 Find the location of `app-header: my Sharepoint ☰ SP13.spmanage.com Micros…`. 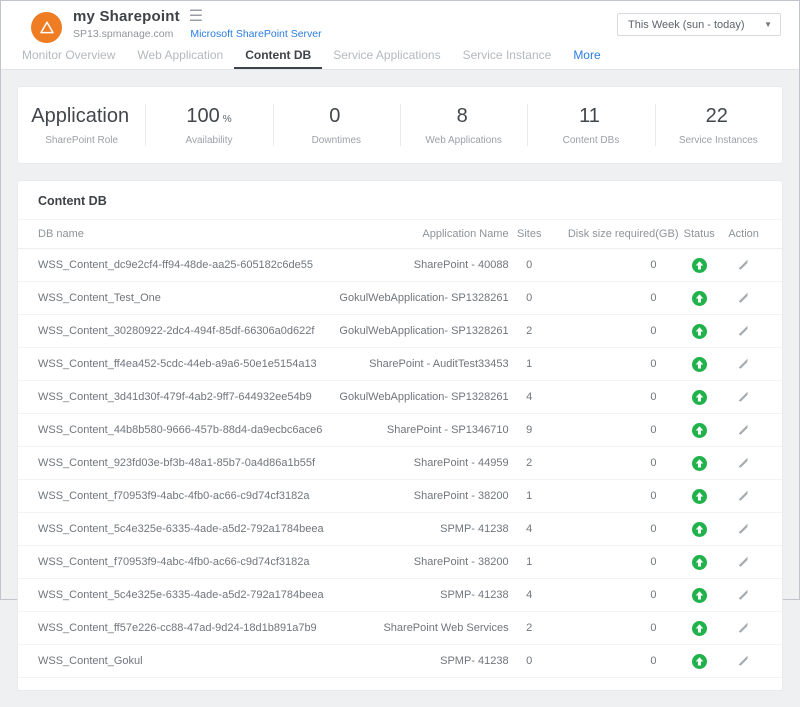

app-header: my Sharepoint ☰ SP13.spmanage.com Micros… is located at coordinates (400, 25).